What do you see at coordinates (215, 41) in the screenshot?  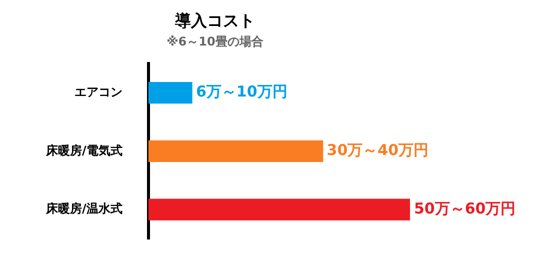 I see `chart-subtitle: ※6～10畳の場合` at bounding box center [215, 41].